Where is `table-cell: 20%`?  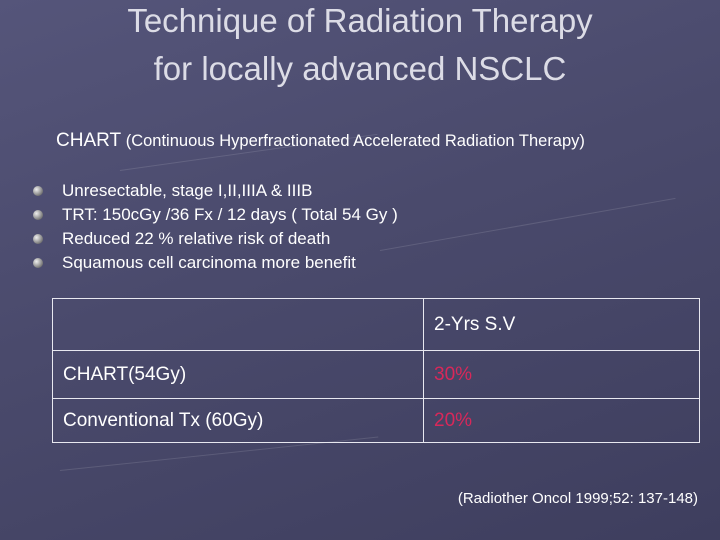
table-cell: 20% is located at coordinates (561, 420).